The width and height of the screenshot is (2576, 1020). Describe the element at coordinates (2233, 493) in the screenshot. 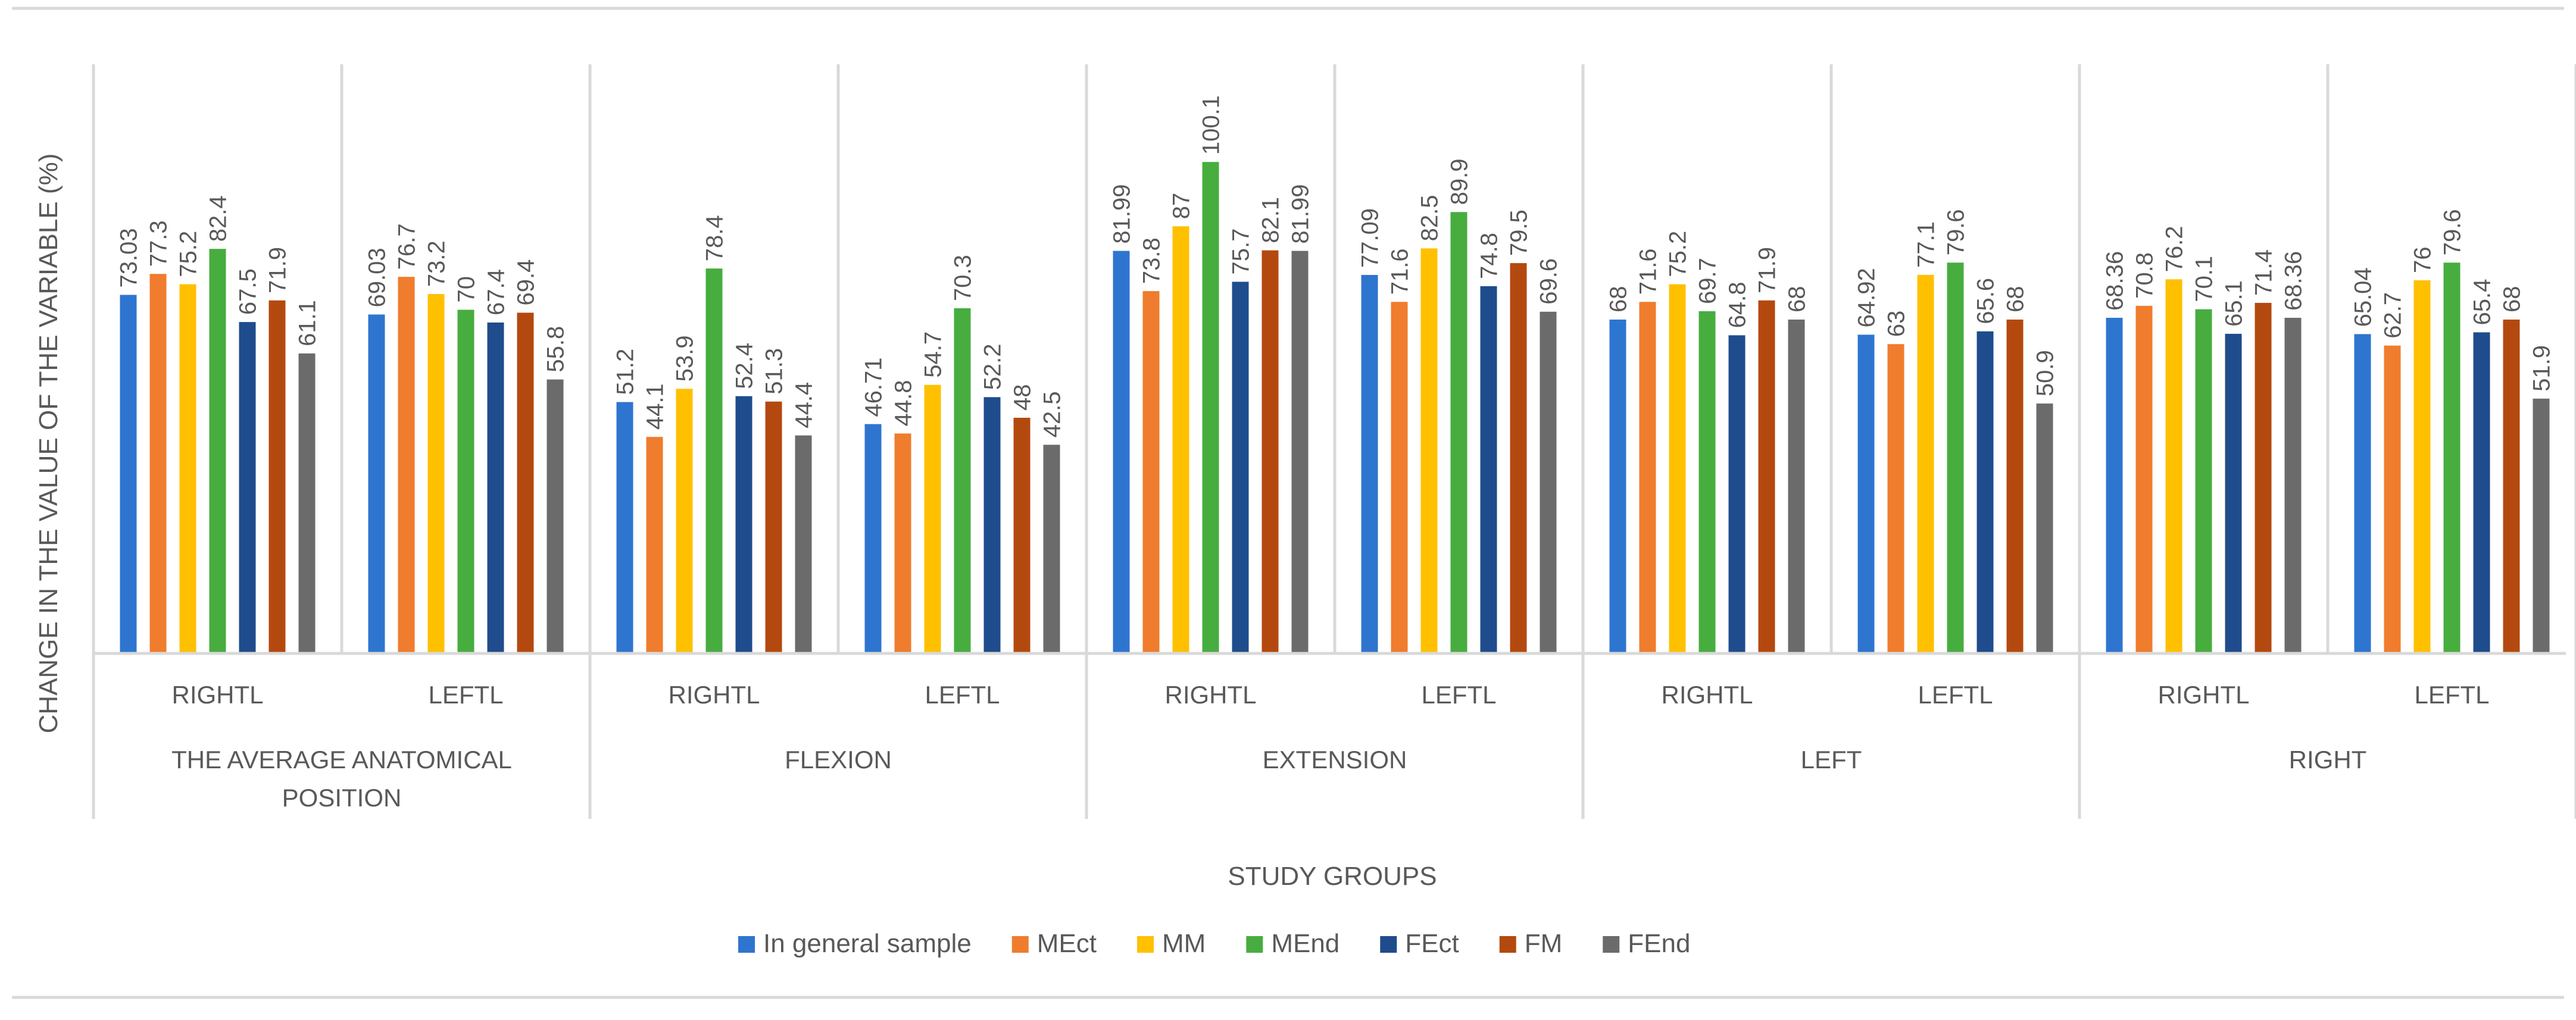

I see `bar-right-rightl-fect` at that location.